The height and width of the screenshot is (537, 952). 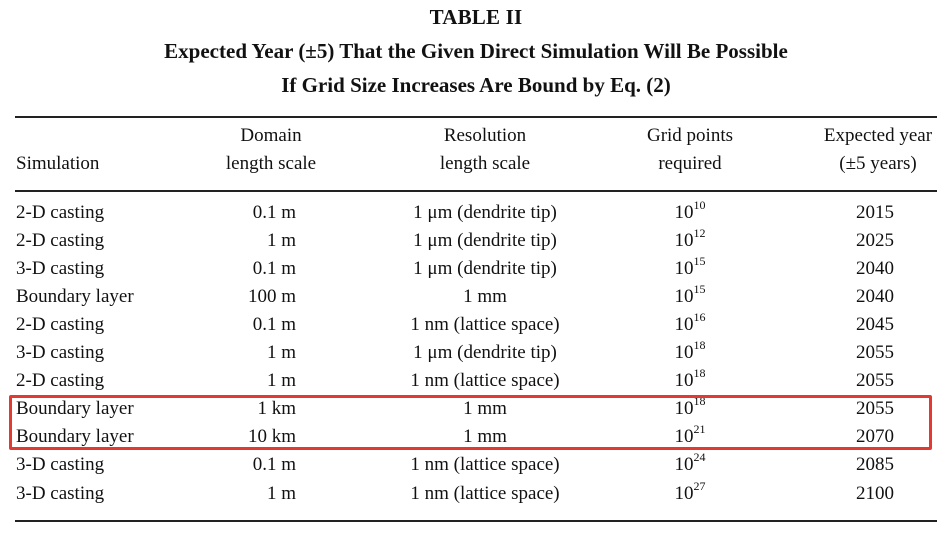 I want to click on table-number: TABLE II, so click(x=476, y=17).